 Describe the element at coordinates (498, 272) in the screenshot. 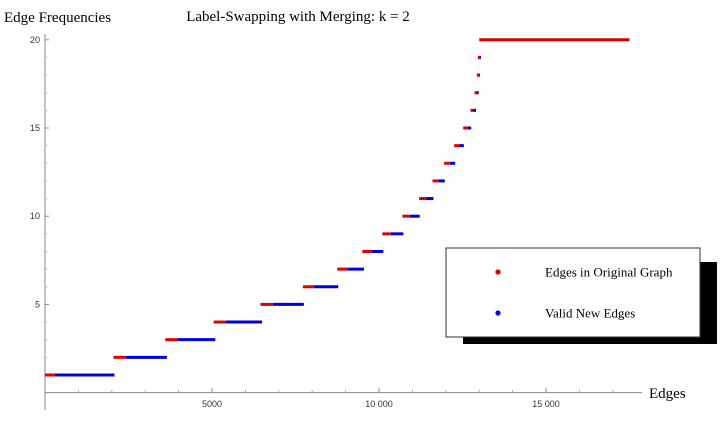

I see `legend-marker-original` at that location.